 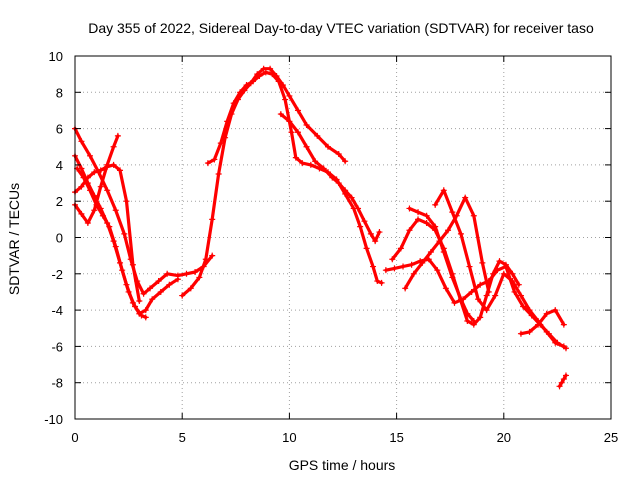 I want to click on x-tick-label: 0, so click(x=74, y=437).